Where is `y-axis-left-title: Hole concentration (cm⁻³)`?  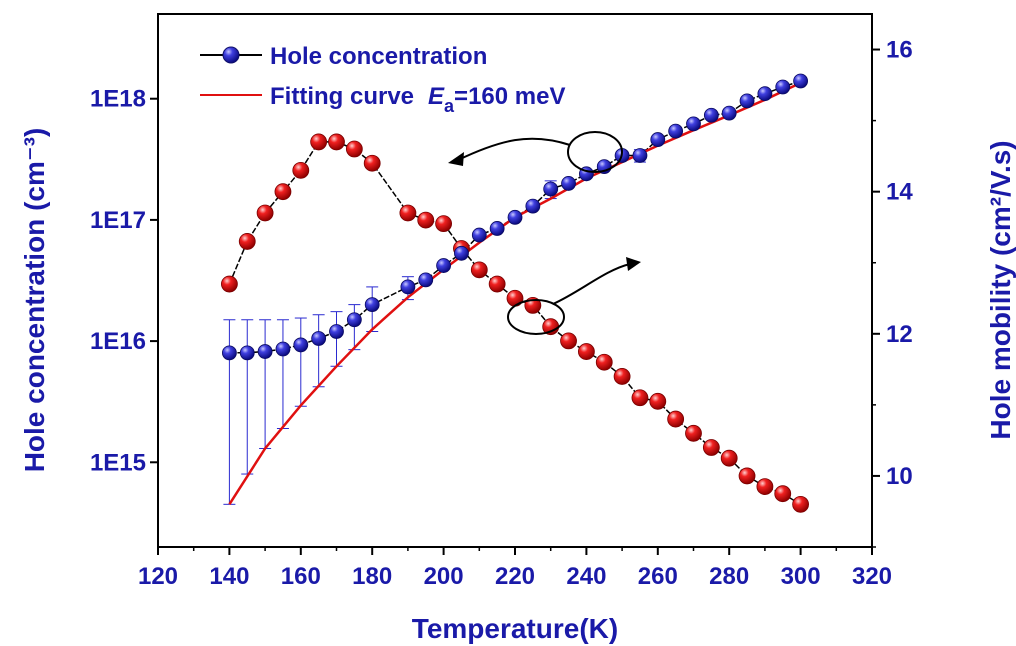 y-axis-left-title: Hole concentration (cm⁻³) is located at coordinates (34, 300).